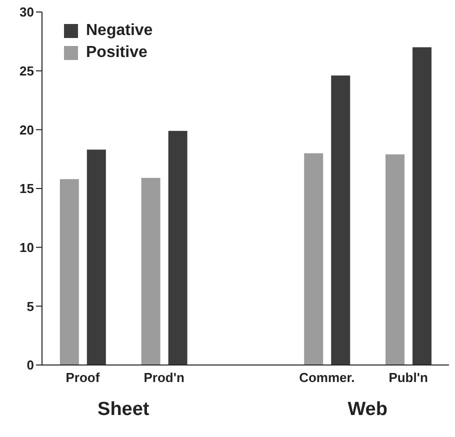  Describe the element at coordinates (27, 188) in the screenshot. I see `y-tick-label: 15` at that location.